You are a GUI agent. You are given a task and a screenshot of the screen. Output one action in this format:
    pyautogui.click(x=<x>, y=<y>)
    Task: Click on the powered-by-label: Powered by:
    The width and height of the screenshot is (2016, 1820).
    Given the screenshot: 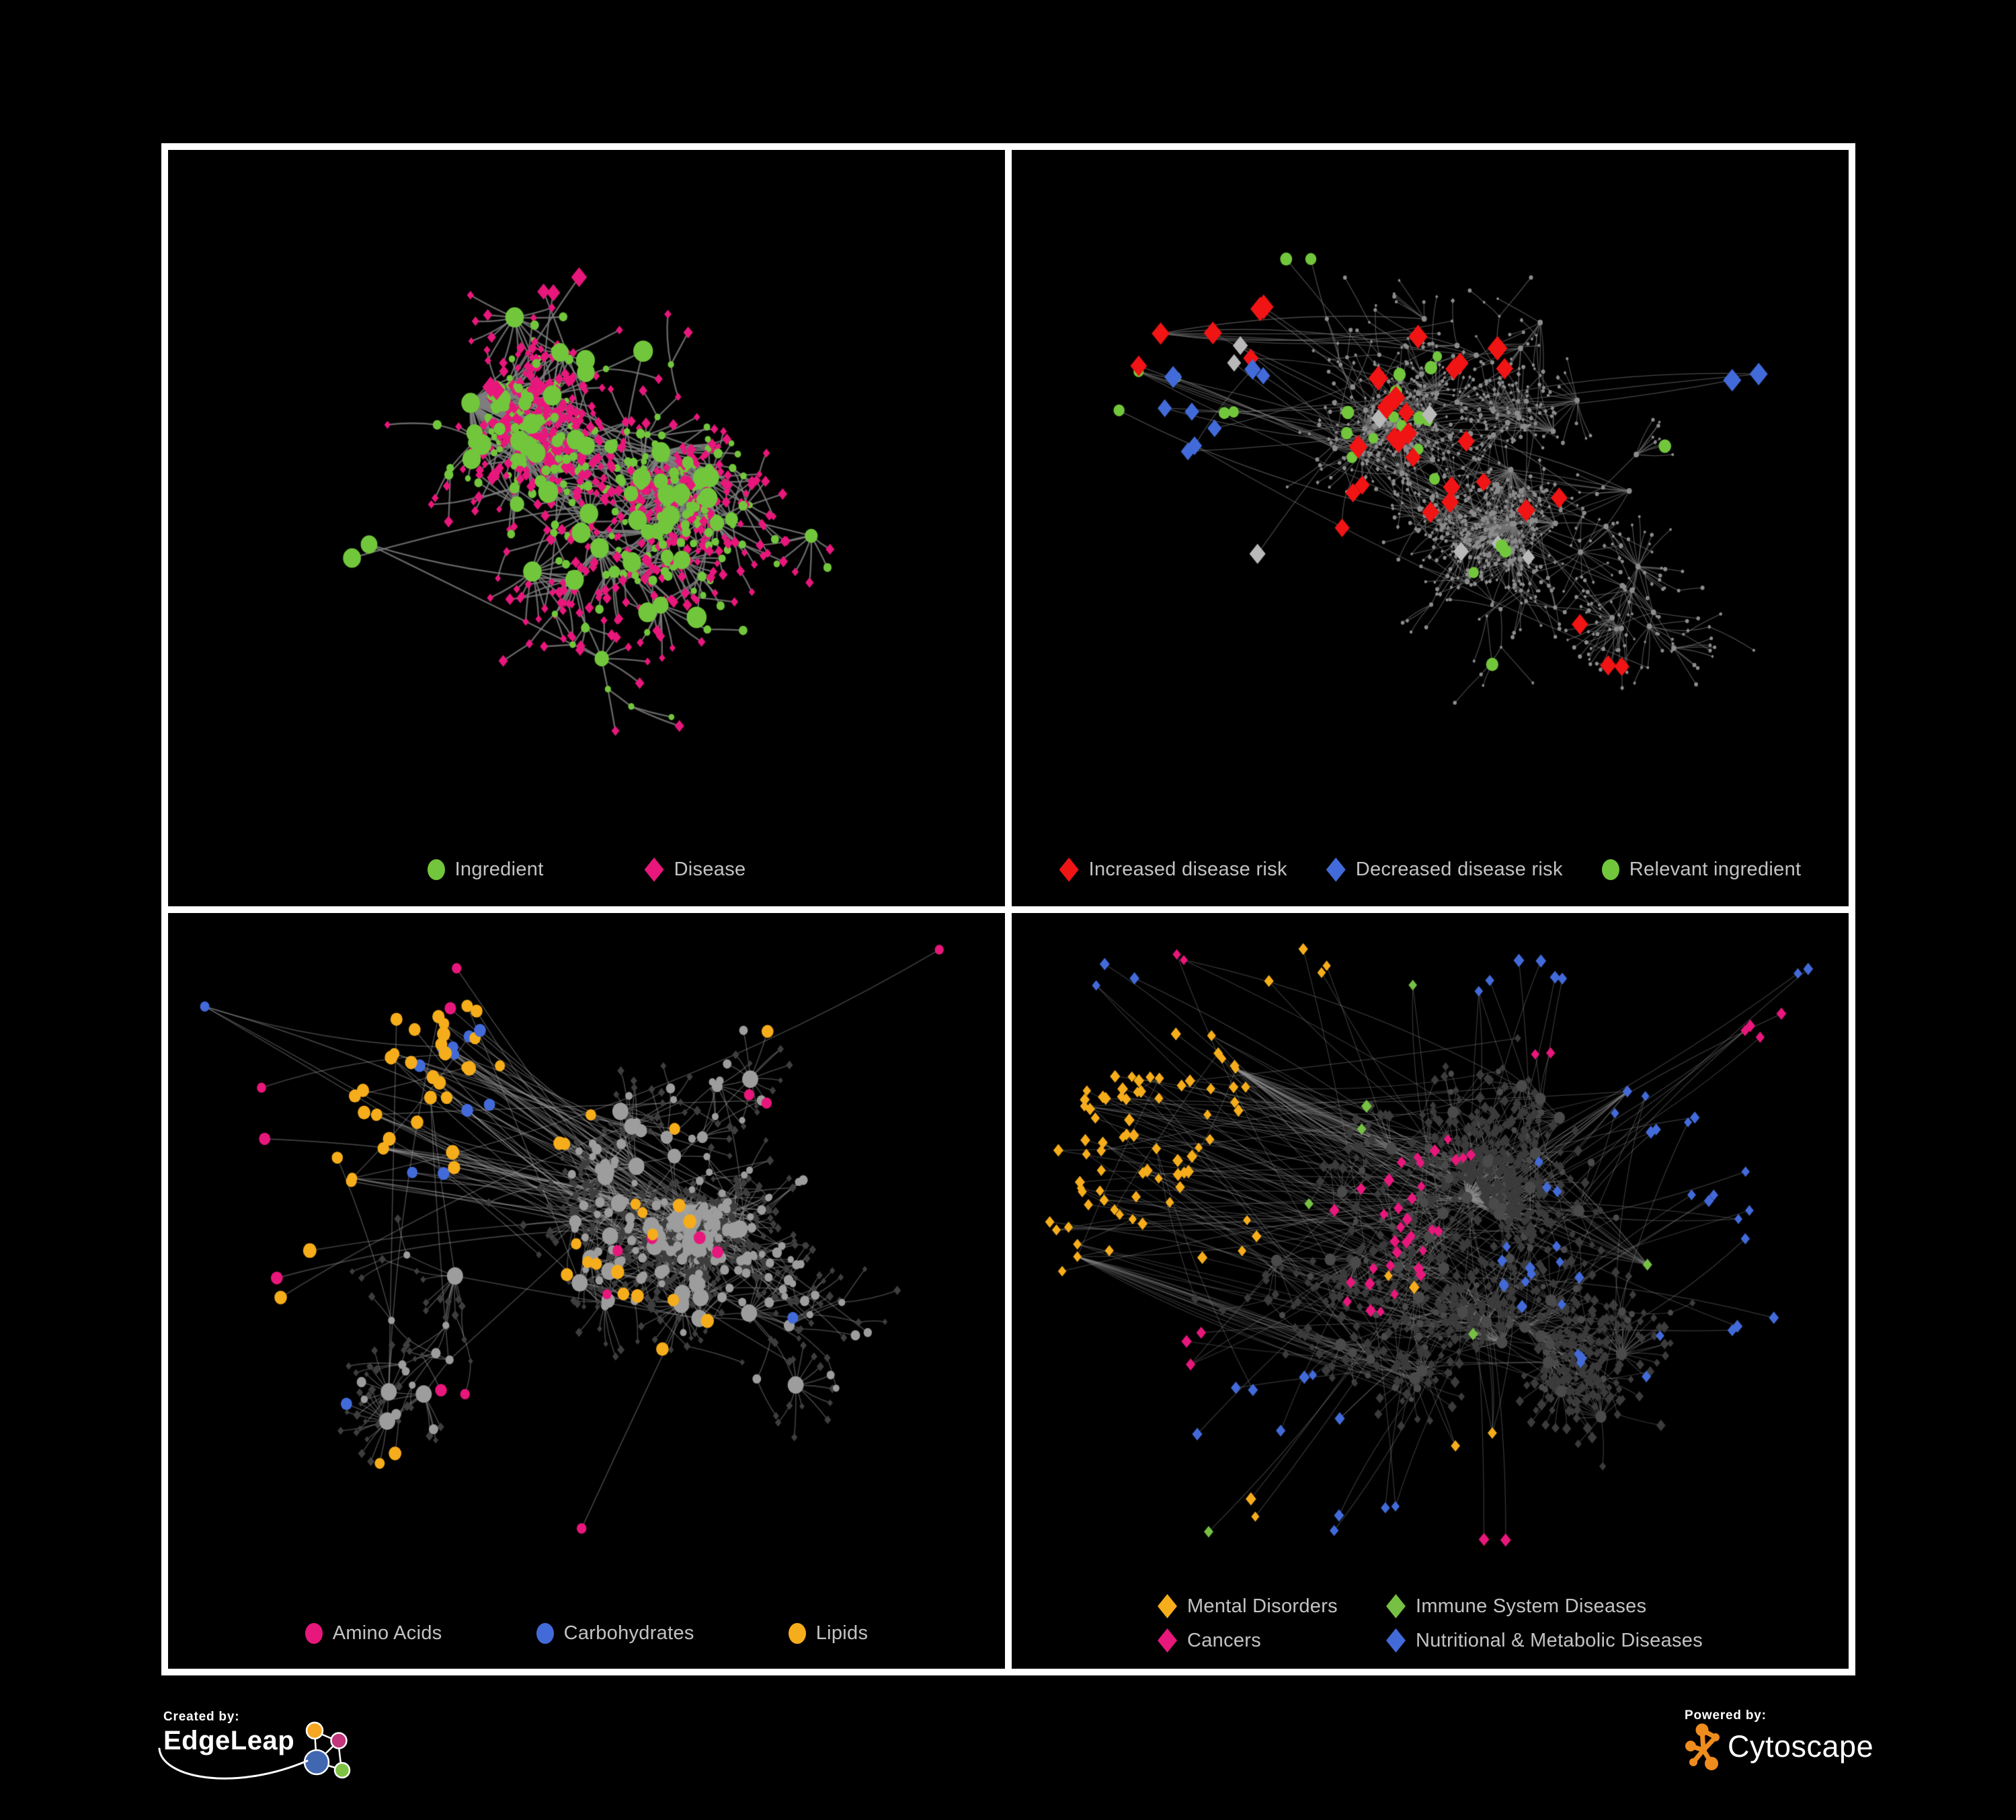 What is the action you would take?
    pyautogui.click(x=1726, y=1715)
    